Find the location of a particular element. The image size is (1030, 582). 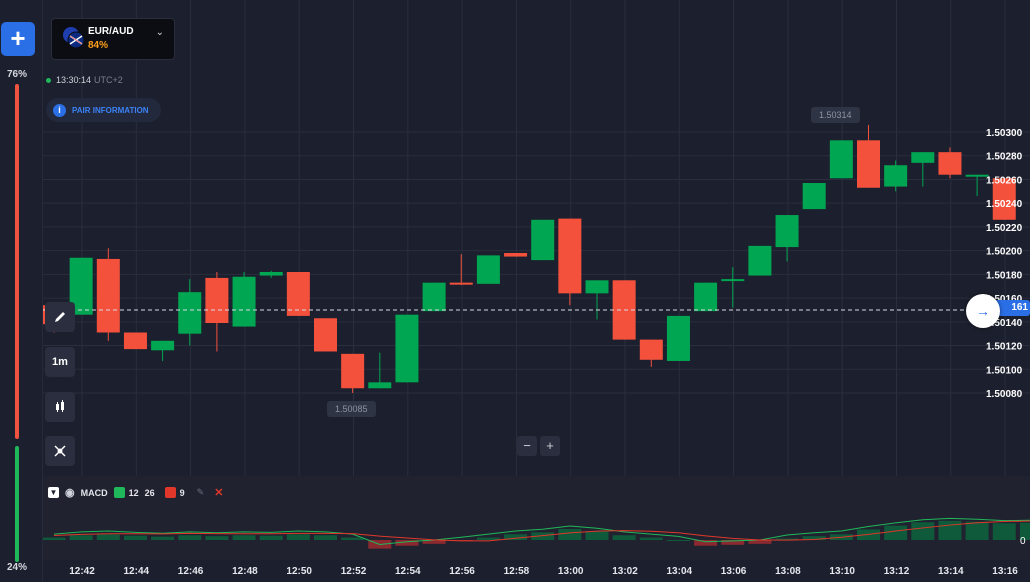

scroll-to-latest-button: → is located at coordinates (983, 311).